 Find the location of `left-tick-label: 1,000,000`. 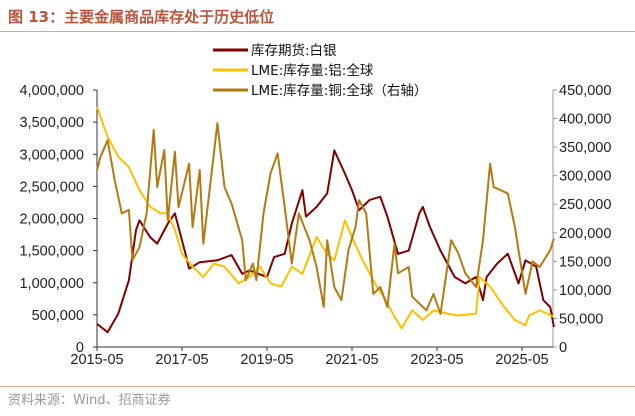

left-tick-label: 1,000,000 is located at coordinates (51, 284).